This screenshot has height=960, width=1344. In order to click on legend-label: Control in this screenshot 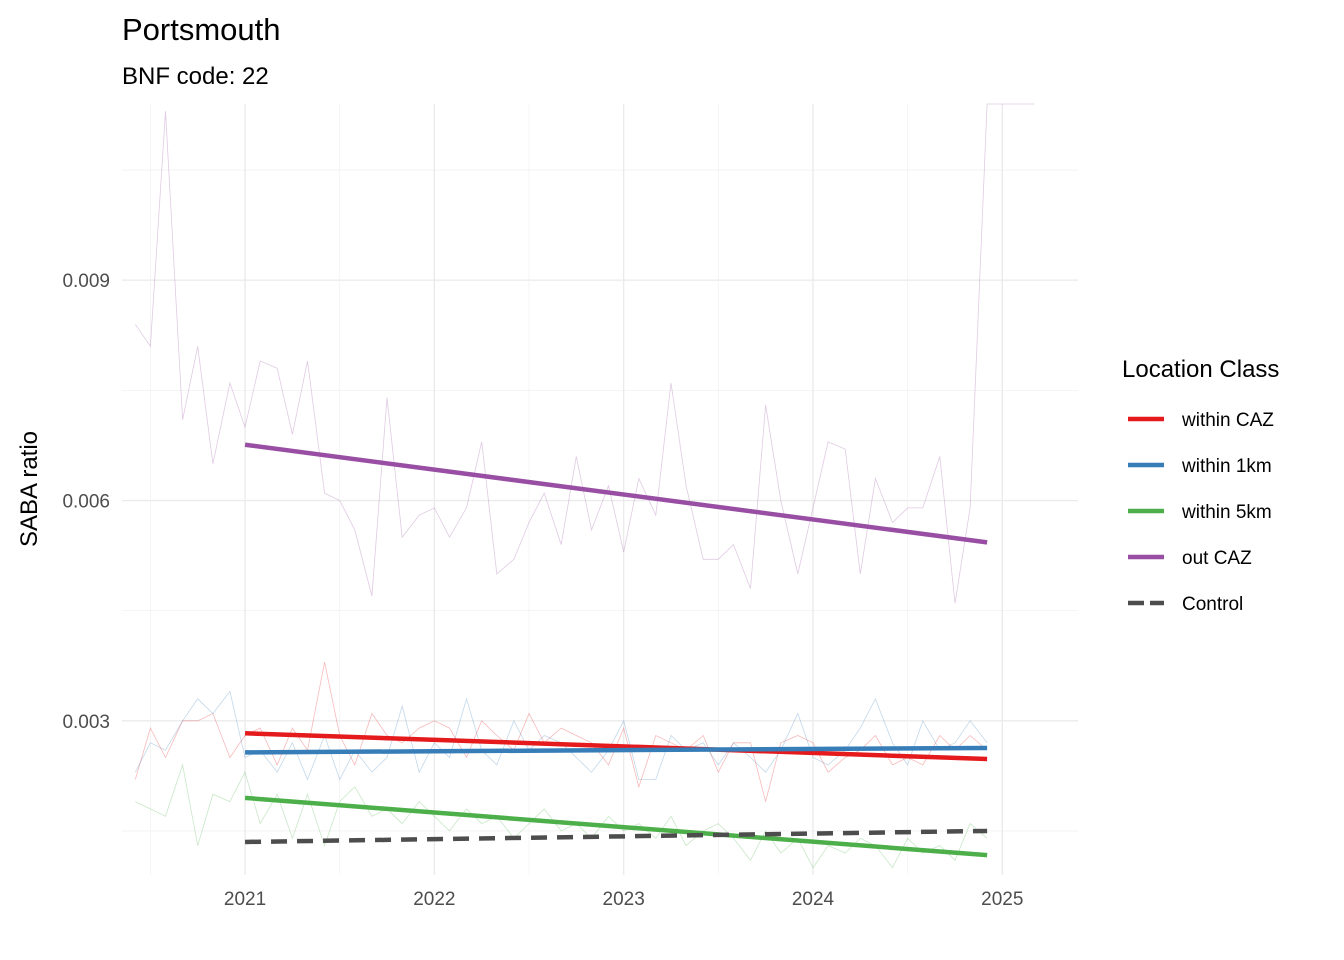, I will do `click(1212, 604)`.